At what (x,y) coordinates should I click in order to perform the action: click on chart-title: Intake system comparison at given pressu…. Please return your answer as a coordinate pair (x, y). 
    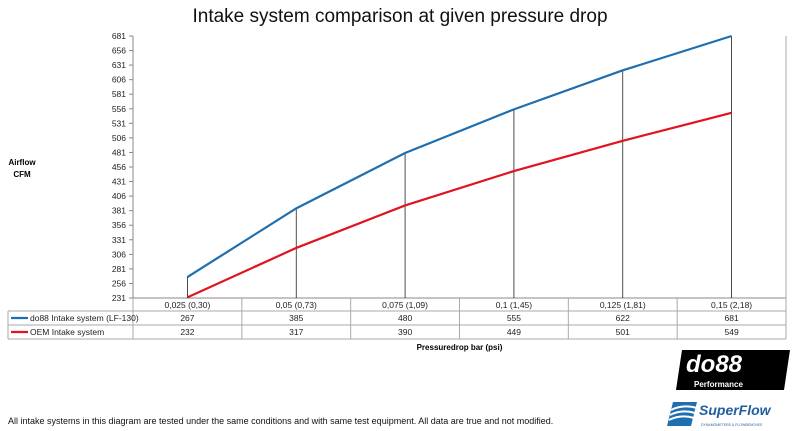
    Looking at the image, I should click on (400, 16).